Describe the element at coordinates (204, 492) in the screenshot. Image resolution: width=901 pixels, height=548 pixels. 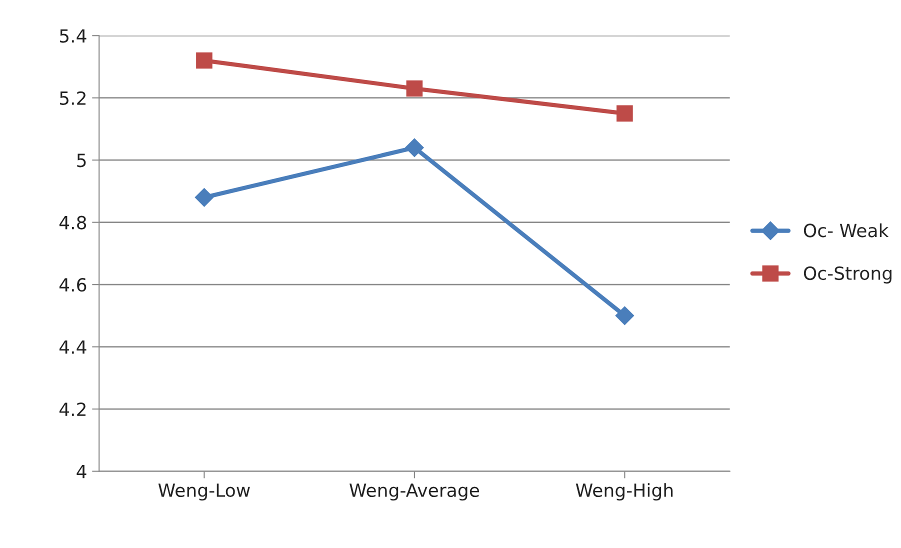
I see `x-tick-label: Weng-Low` at that location.